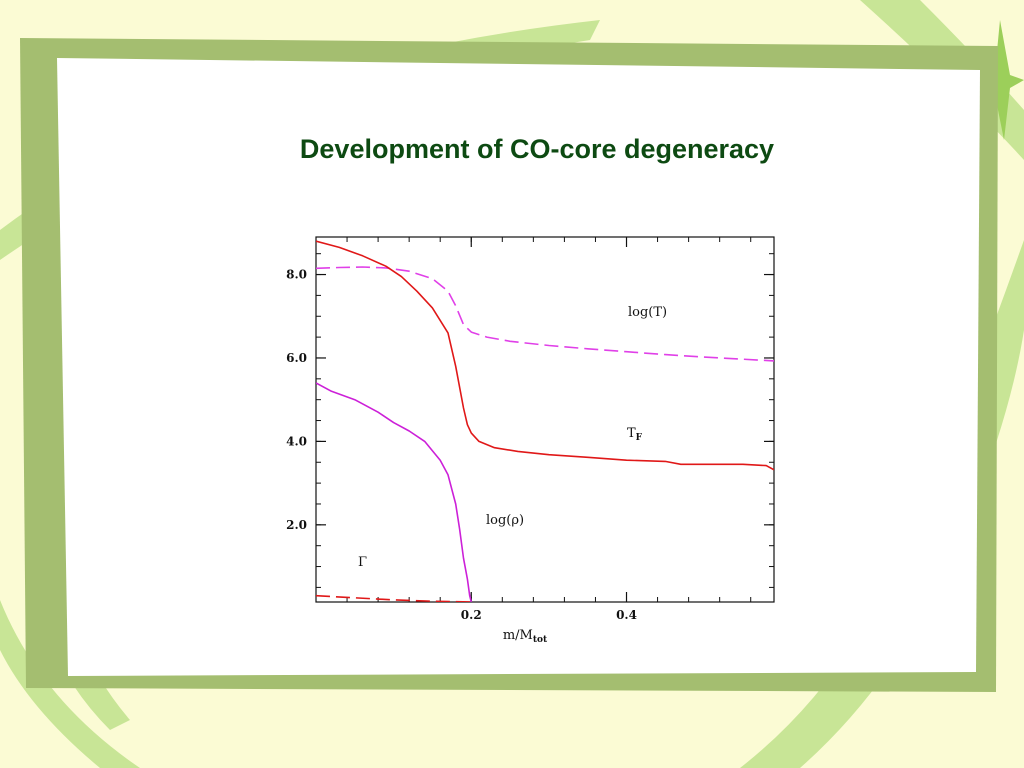 This screenshot has width=1024, height=768. I want to click on y-tick-label: 8.0, so click(296, 275).